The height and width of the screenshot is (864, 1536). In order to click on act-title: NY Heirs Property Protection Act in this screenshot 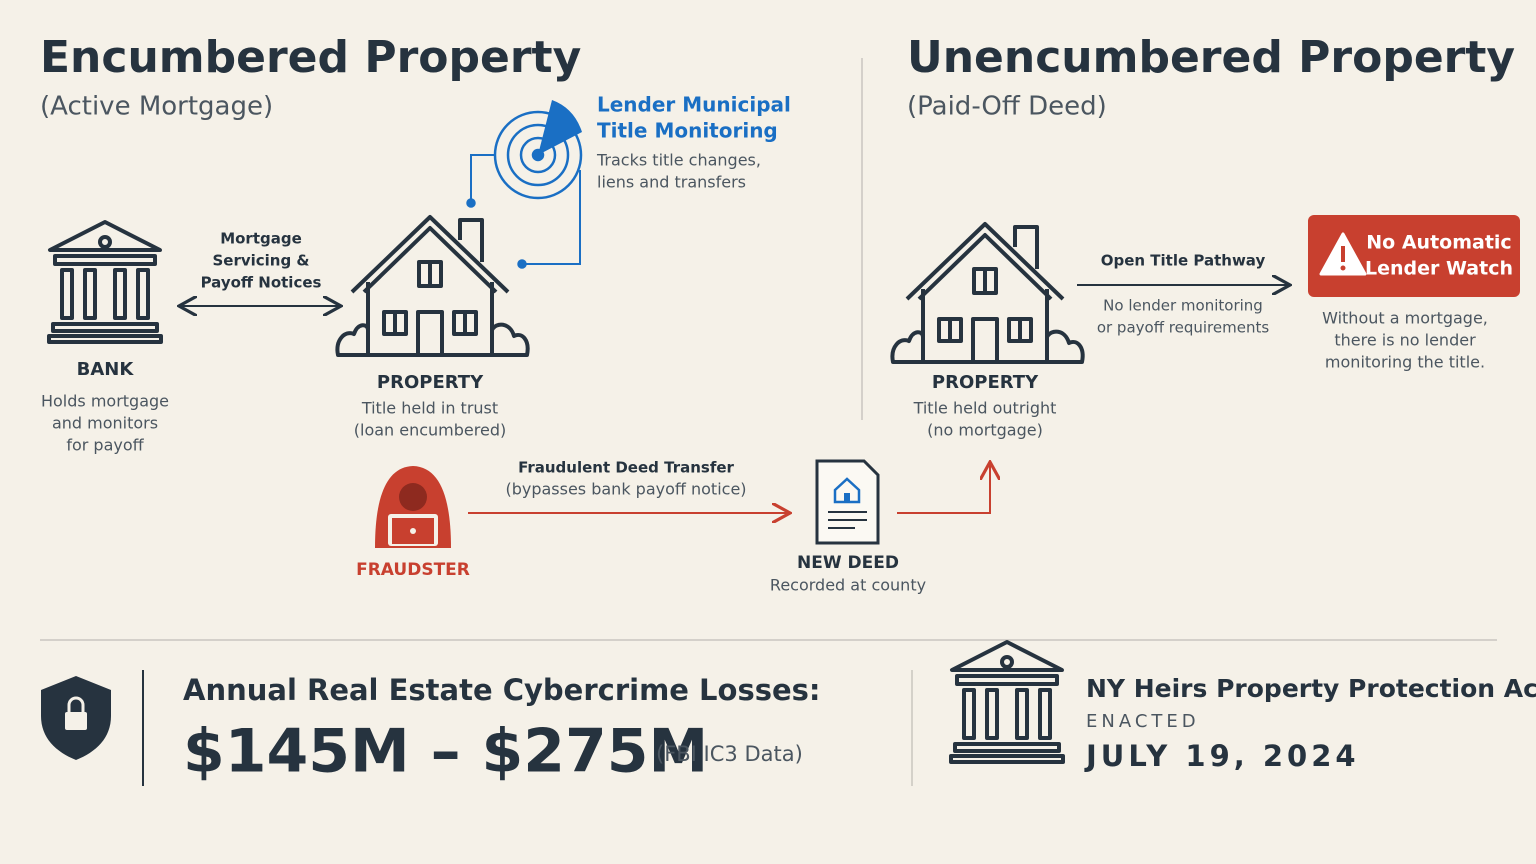, I will do `click(1311, 688)`.